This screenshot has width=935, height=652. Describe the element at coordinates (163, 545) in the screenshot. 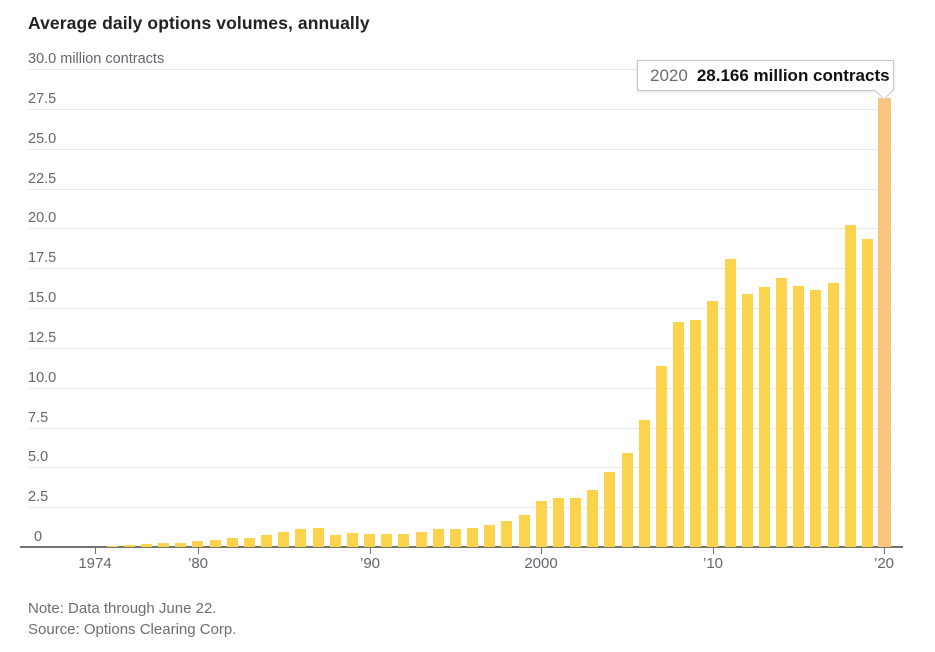

I see `chart-bar-1978` at that location.